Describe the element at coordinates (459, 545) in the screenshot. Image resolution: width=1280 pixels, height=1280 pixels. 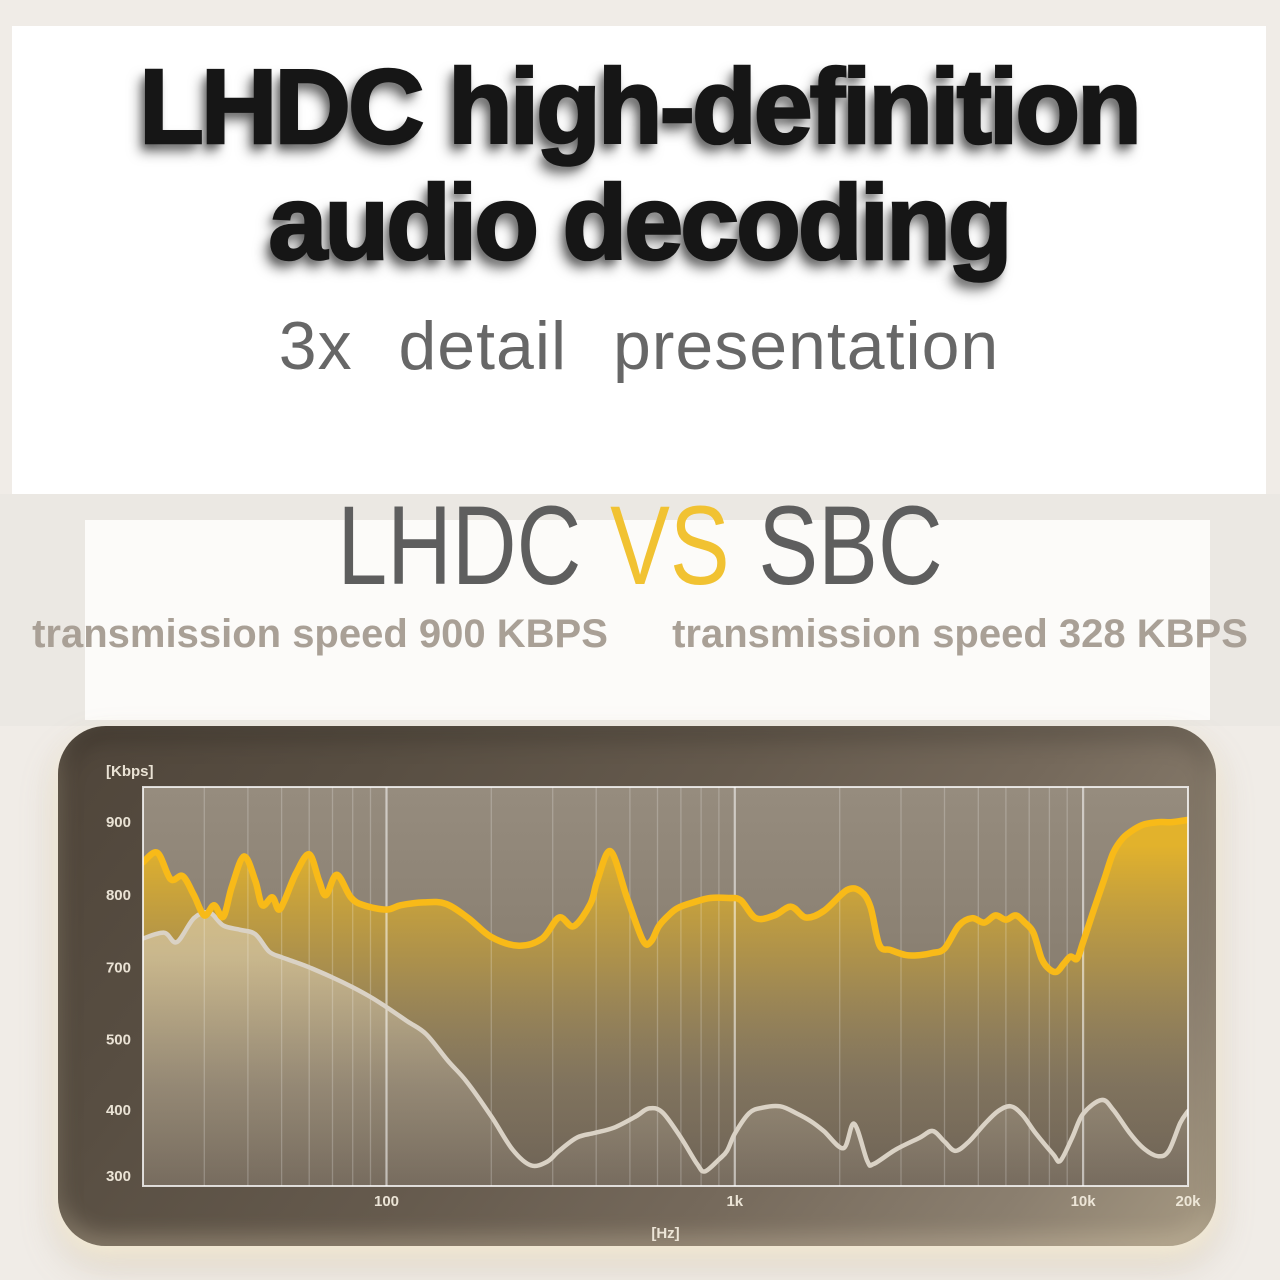
I see `codec-lhdc-label: LHDC` at that location.